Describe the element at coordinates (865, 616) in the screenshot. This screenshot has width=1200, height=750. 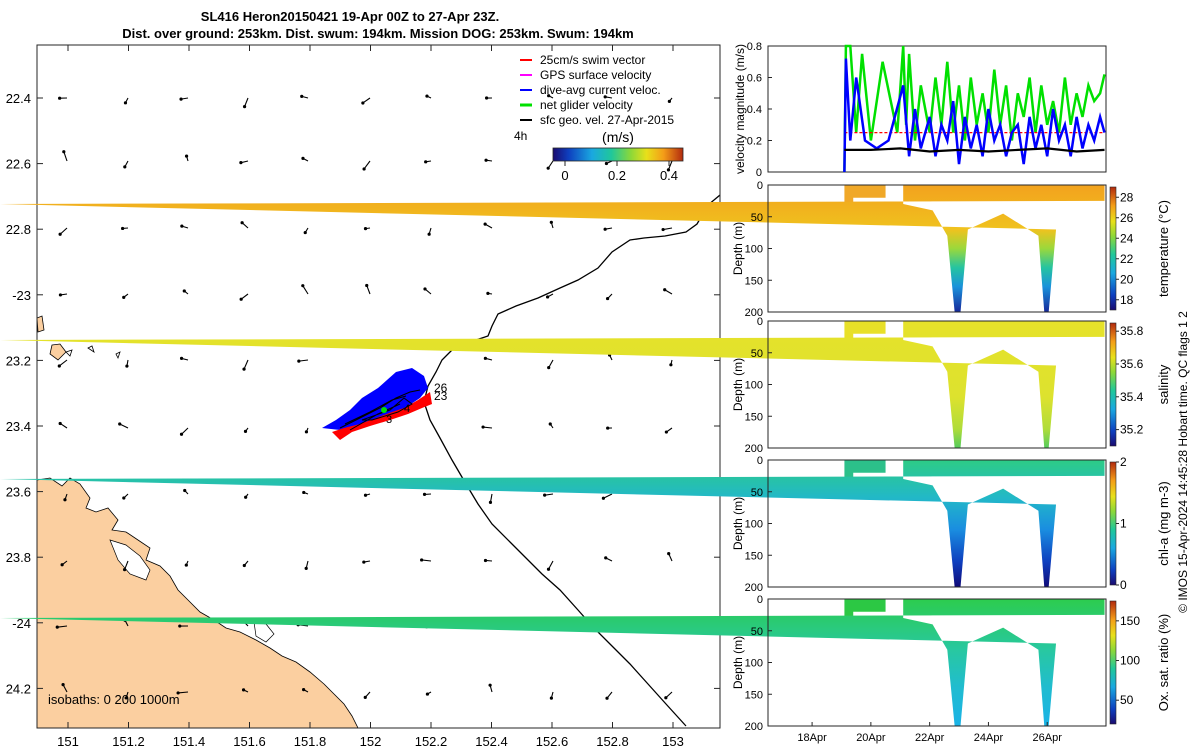
I see `heatmap-shallow-segment` at that location.